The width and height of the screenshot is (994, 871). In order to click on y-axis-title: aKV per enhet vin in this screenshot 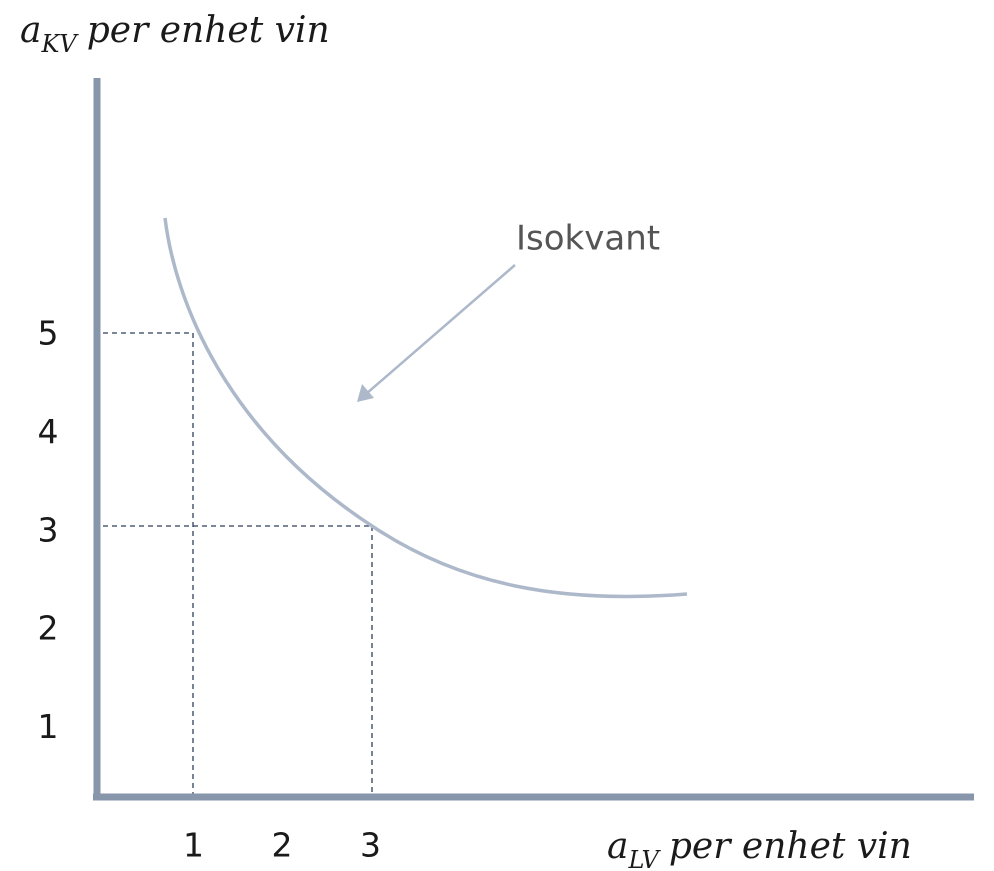, I will do `click(175, 34)`.